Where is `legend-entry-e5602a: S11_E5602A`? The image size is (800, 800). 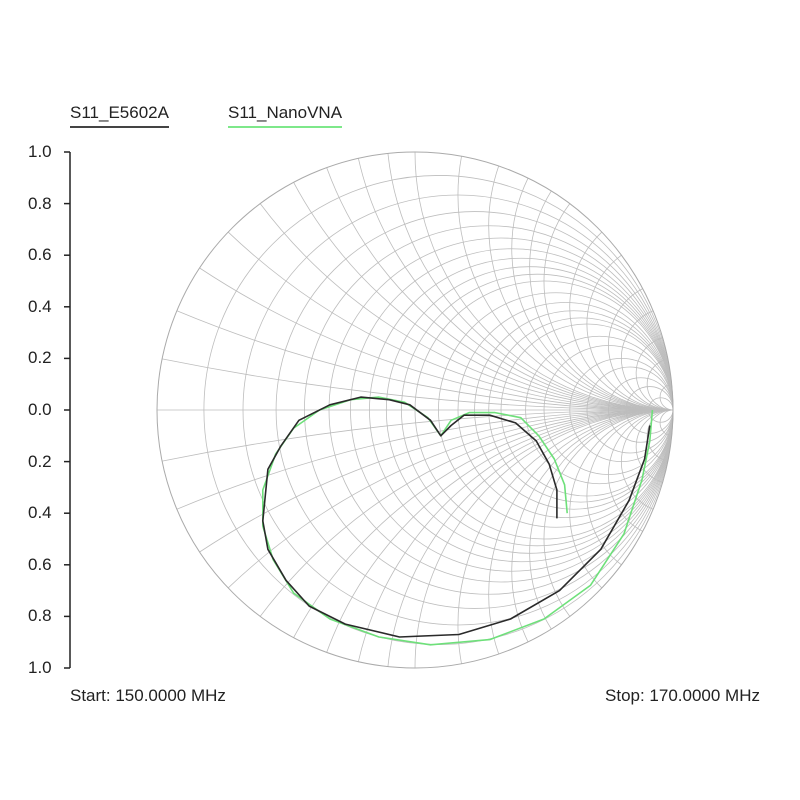
legend-entry-e5602a: S11_E5602A is located at coordinates (119, 115).